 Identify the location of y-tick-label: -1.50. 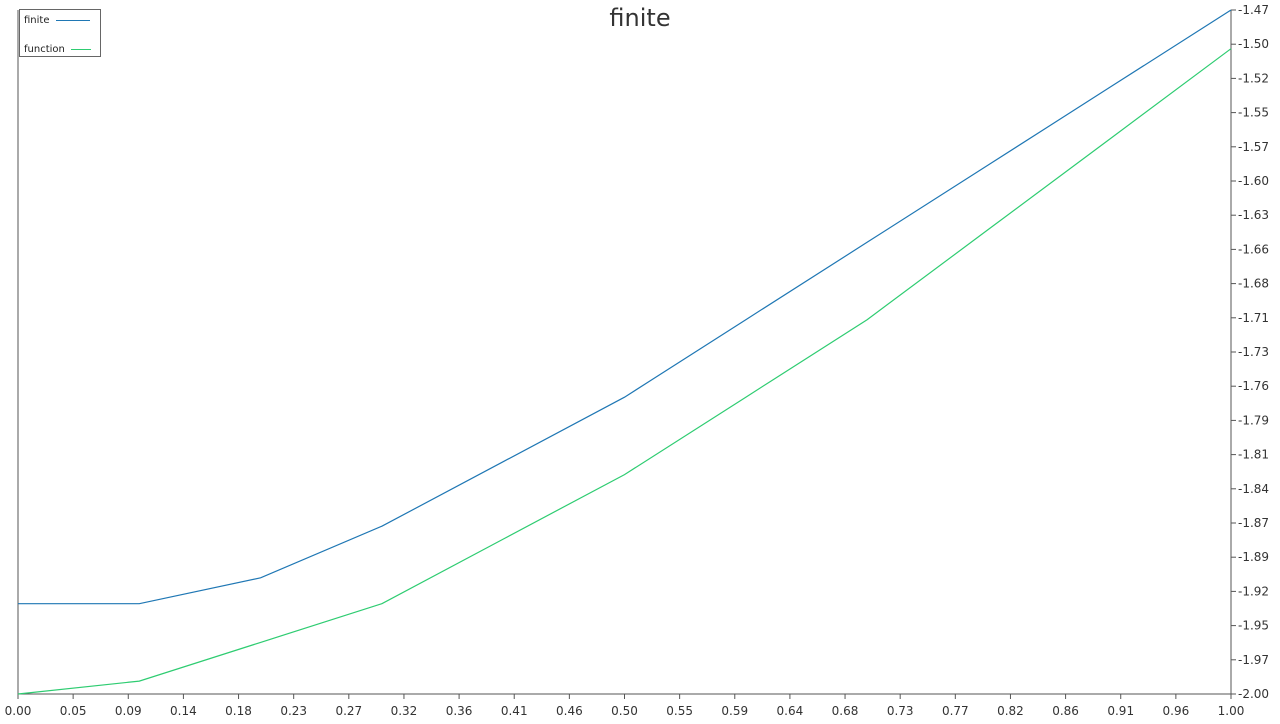
(1253, 44).